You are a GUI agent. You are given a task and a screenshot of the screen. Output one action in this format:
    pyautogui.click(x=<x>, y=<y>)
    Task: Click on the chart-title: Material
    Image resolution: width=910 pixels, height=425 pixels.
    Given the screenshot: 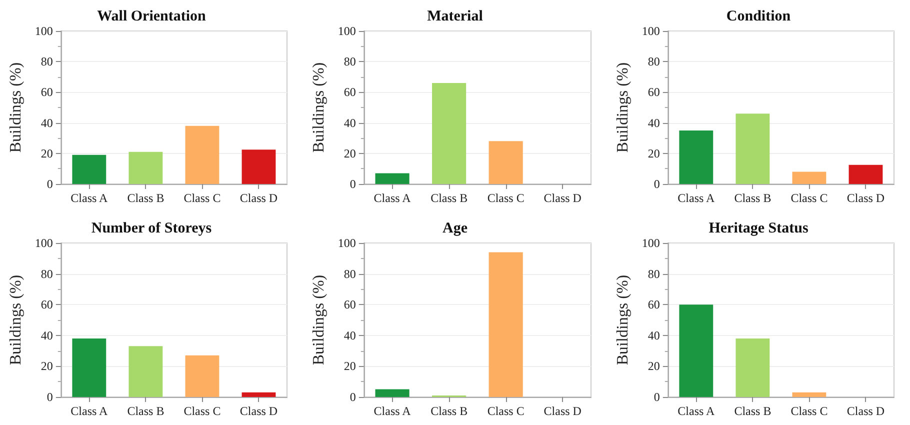 What is the action you would take?
    pyautogui.click(x=455, y=16)
    